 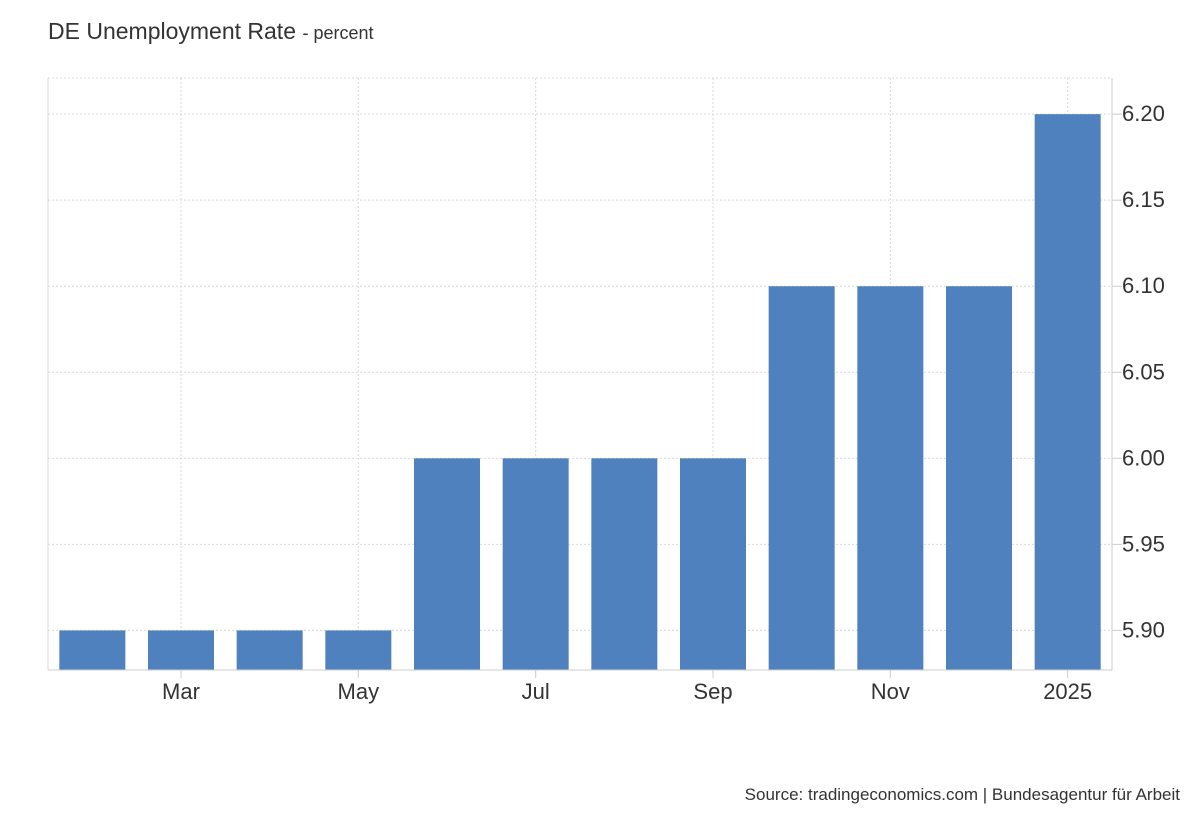 I want to click on y-tick-label: 5.95, so click(x=1143, y=543).